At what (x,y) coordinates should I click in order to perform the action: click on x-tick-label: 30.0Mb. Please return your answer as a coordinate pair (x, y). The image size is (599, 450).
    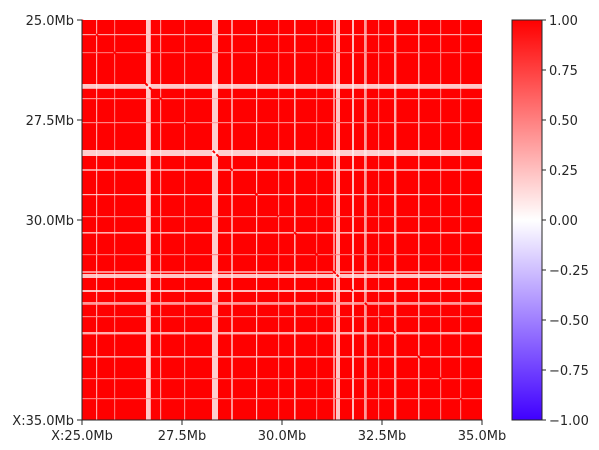
    Looking at the image, I should click on (282, 436).